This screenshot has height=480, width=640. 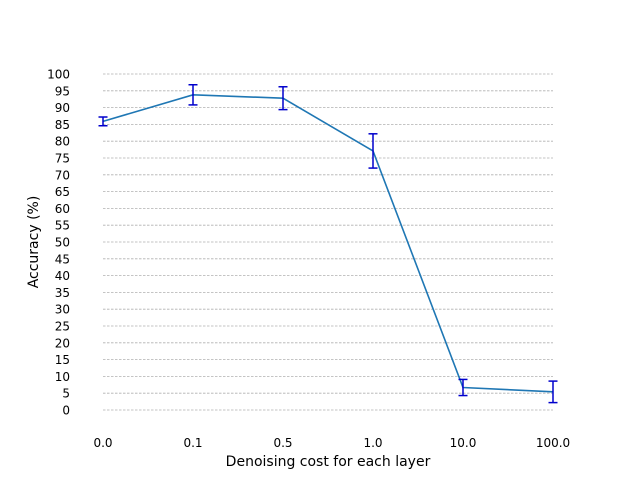 I want to click on y-tick-label: 40, so click(x=62, y=276).